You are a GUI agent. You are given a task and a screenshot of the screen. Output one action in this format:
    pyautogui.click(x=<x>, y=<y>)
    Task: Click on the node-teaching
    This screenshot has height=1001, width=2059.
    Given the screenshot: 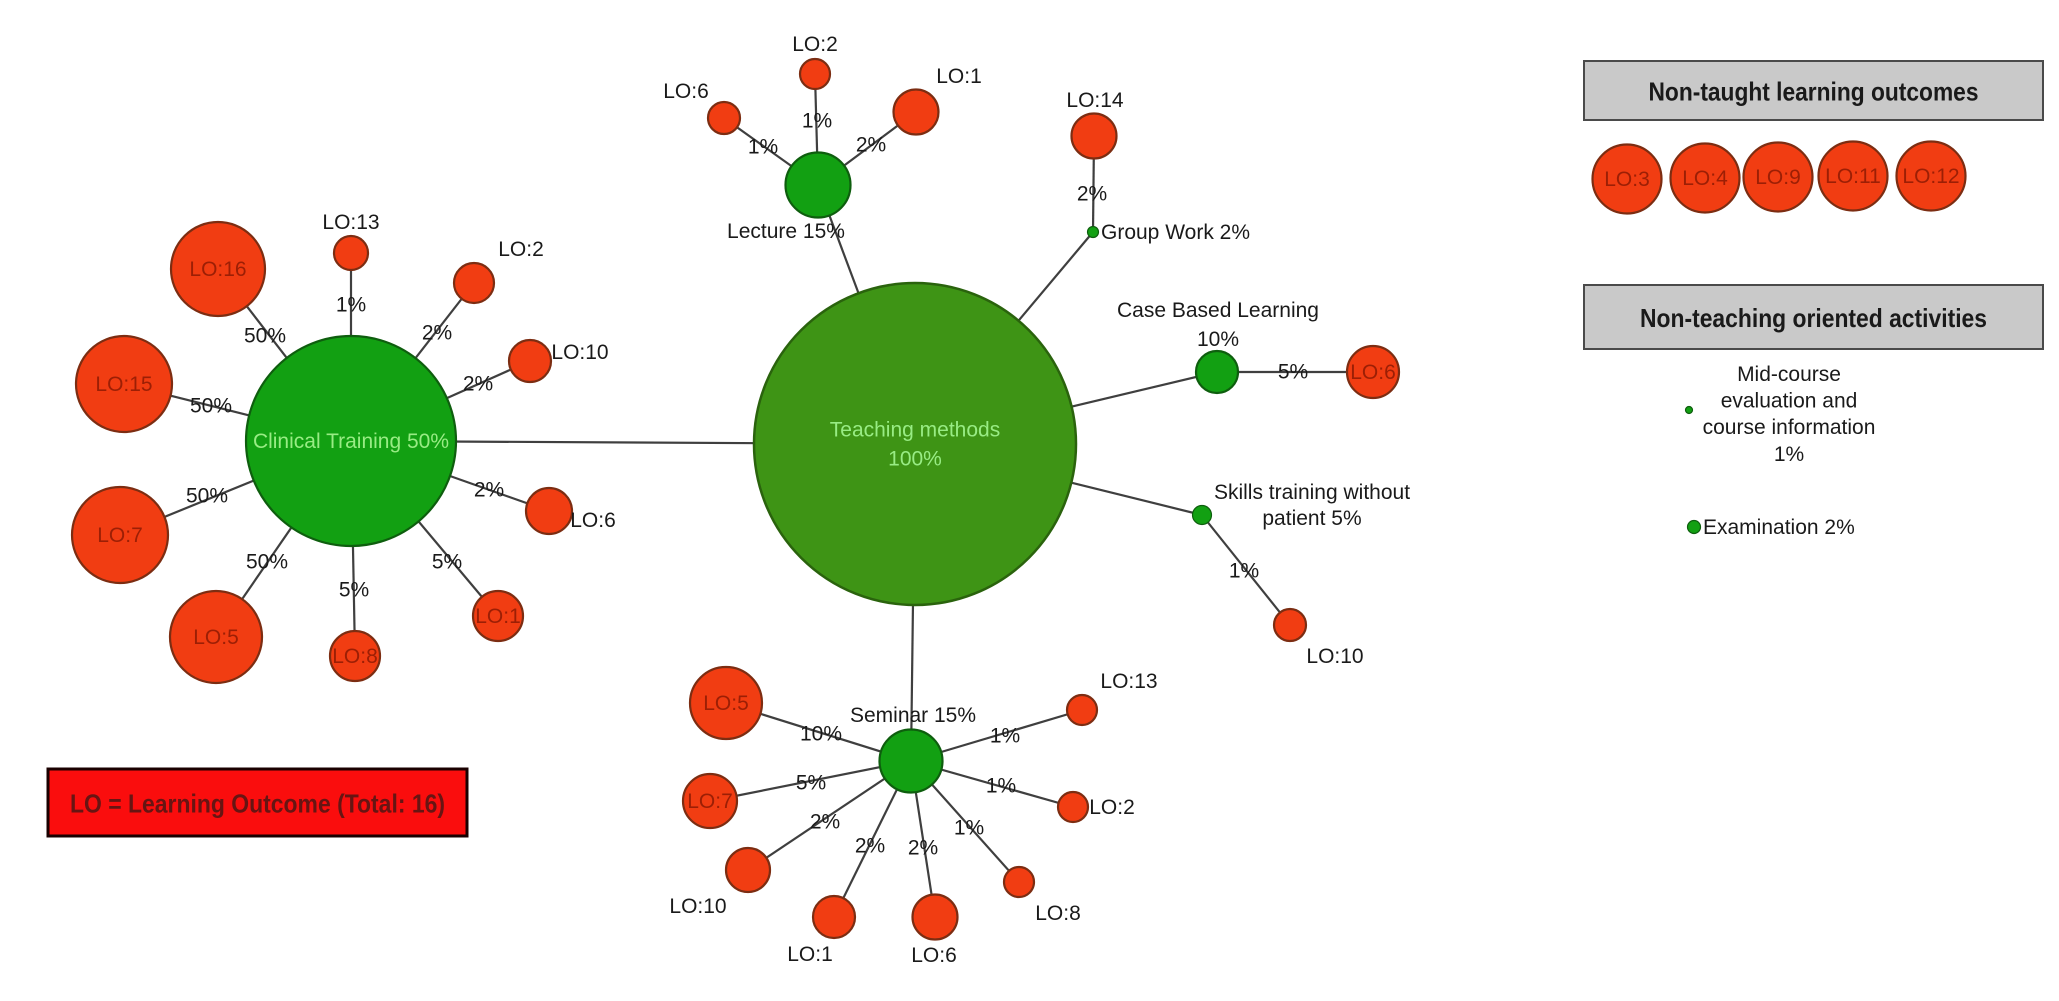 What is the action you would take?
    pyautogui.click(x=915, y=444)
    